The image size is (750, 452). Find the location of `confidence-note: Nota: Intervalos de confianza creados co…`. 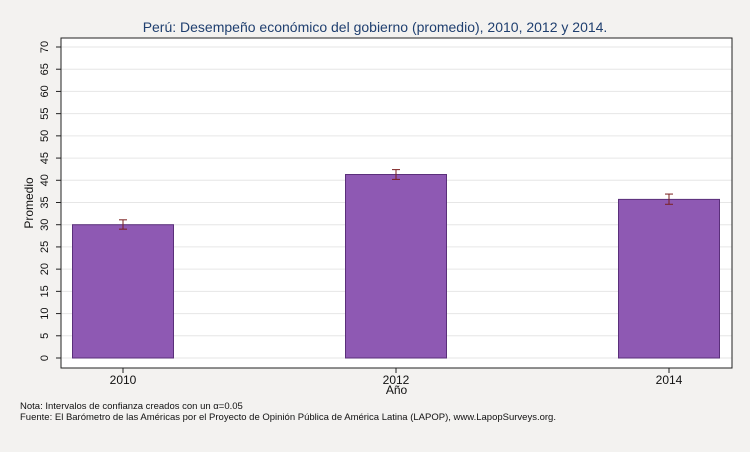

confidence-note: Nota: Intervalos de confianza creados co… is located at coordinates (131, 406).